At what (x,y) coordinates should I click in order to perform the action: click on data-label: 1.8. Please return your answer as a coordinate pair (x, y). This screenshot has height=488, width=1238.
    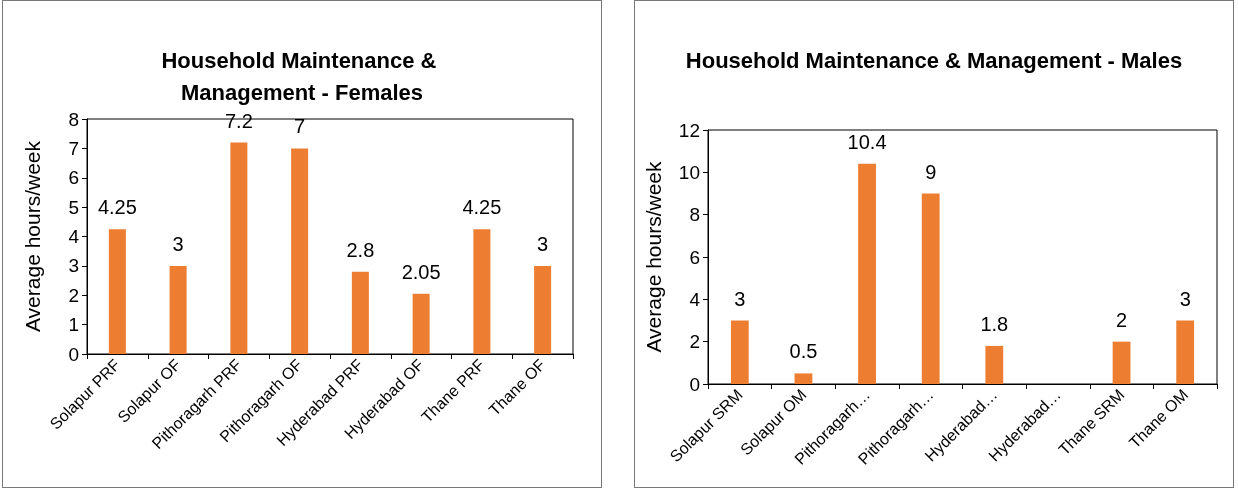
    Looking at the image, I should click on (994, 323).